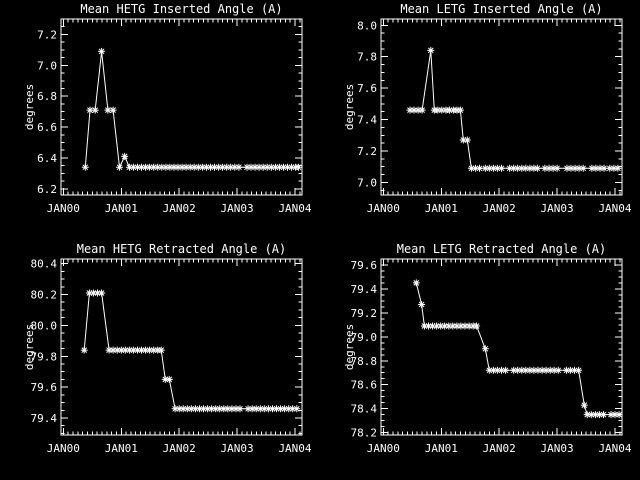  What do you see at coordinates (367, 88) in the screenshot?
I see `y-tick-label: 7.6` at bounding box center [367, 88].